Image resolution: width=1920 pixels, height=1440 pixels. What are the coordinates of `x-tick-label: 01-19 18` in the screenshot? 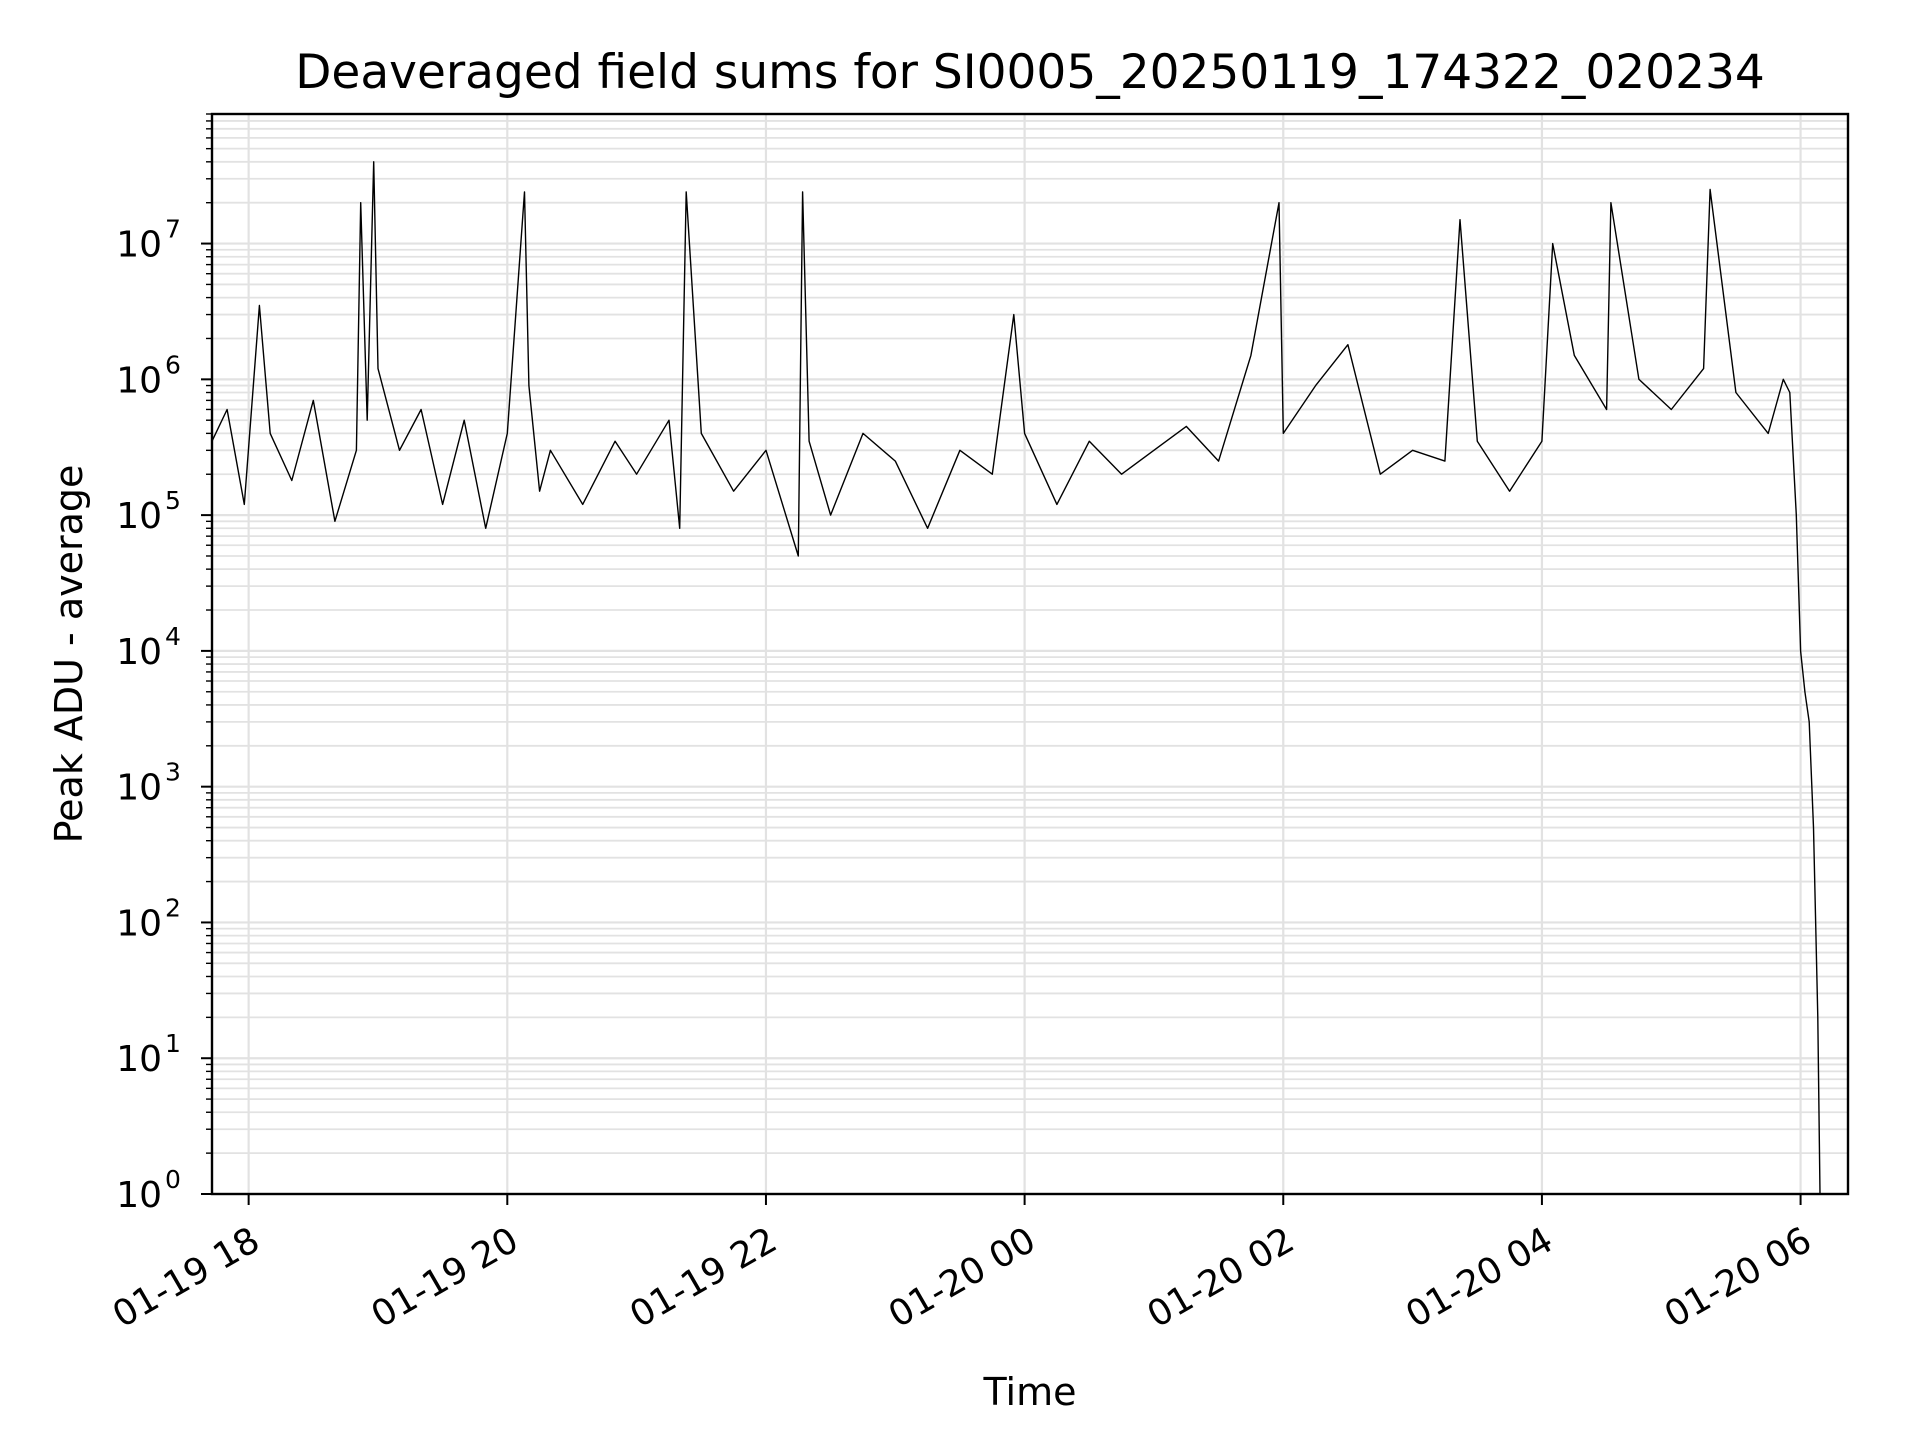 It's located at (186, 1278).